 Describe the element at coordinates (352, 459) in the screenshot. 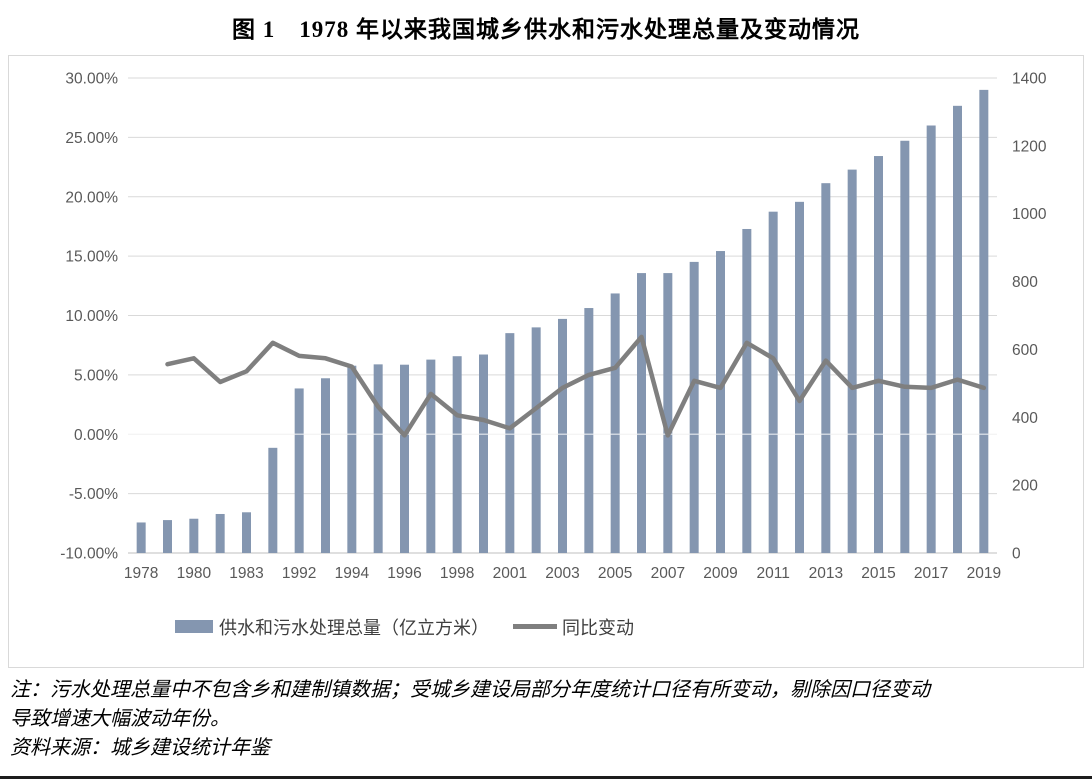

I see `bar-1994` at that location.